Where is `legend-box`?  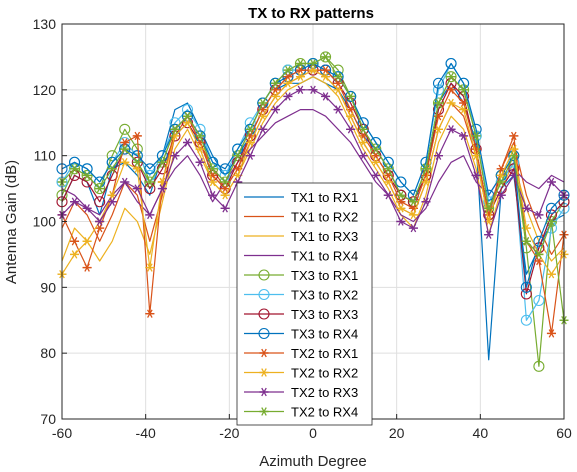
legend-box is located at coordinates (304, 304).